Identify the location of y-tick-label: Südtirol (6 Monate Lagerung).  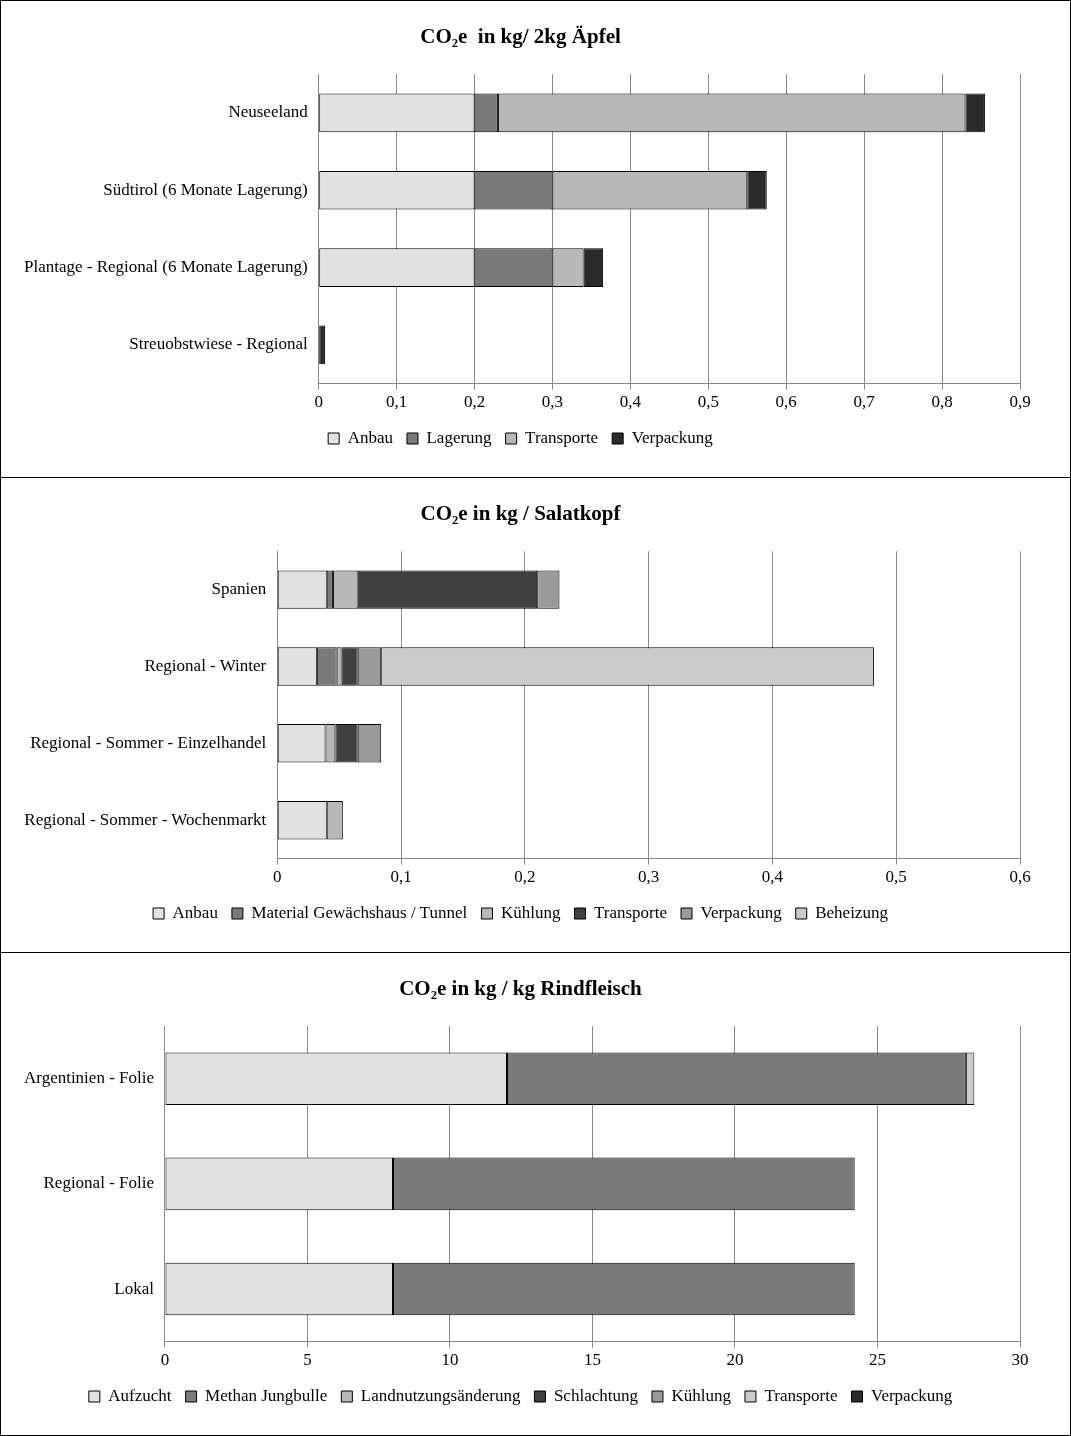
(205, 189).